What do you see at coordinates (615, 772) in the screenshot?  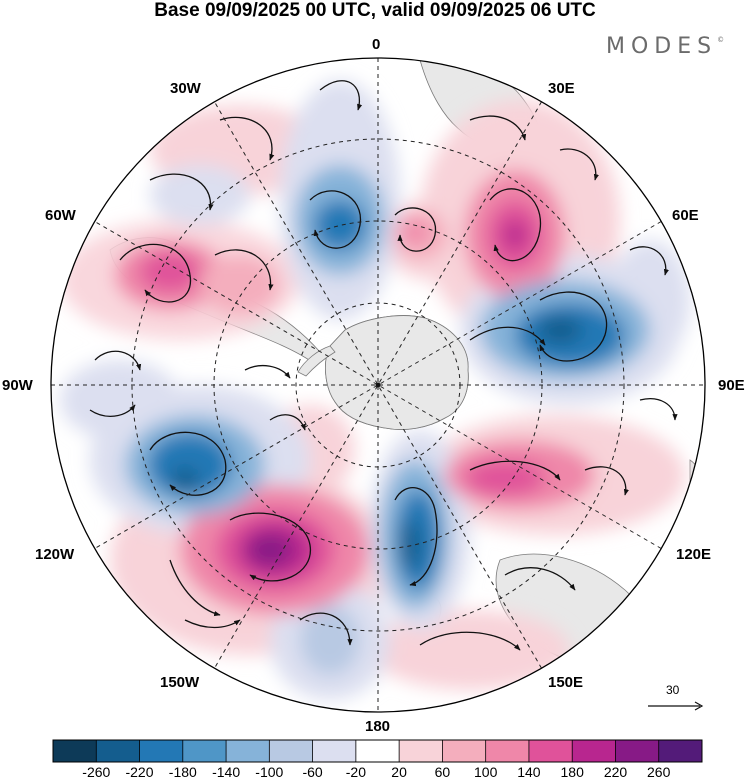 I see `colorbar-tick-label: 220` at bounding box center [615, 772].